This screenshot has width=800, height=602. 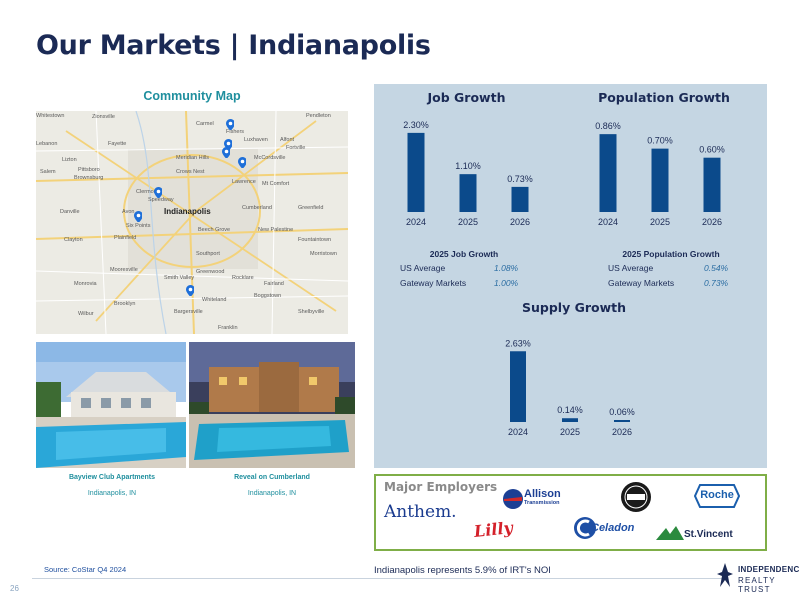 I want to click on bar-value-label: 0.14%, so click(x=570, y=410).